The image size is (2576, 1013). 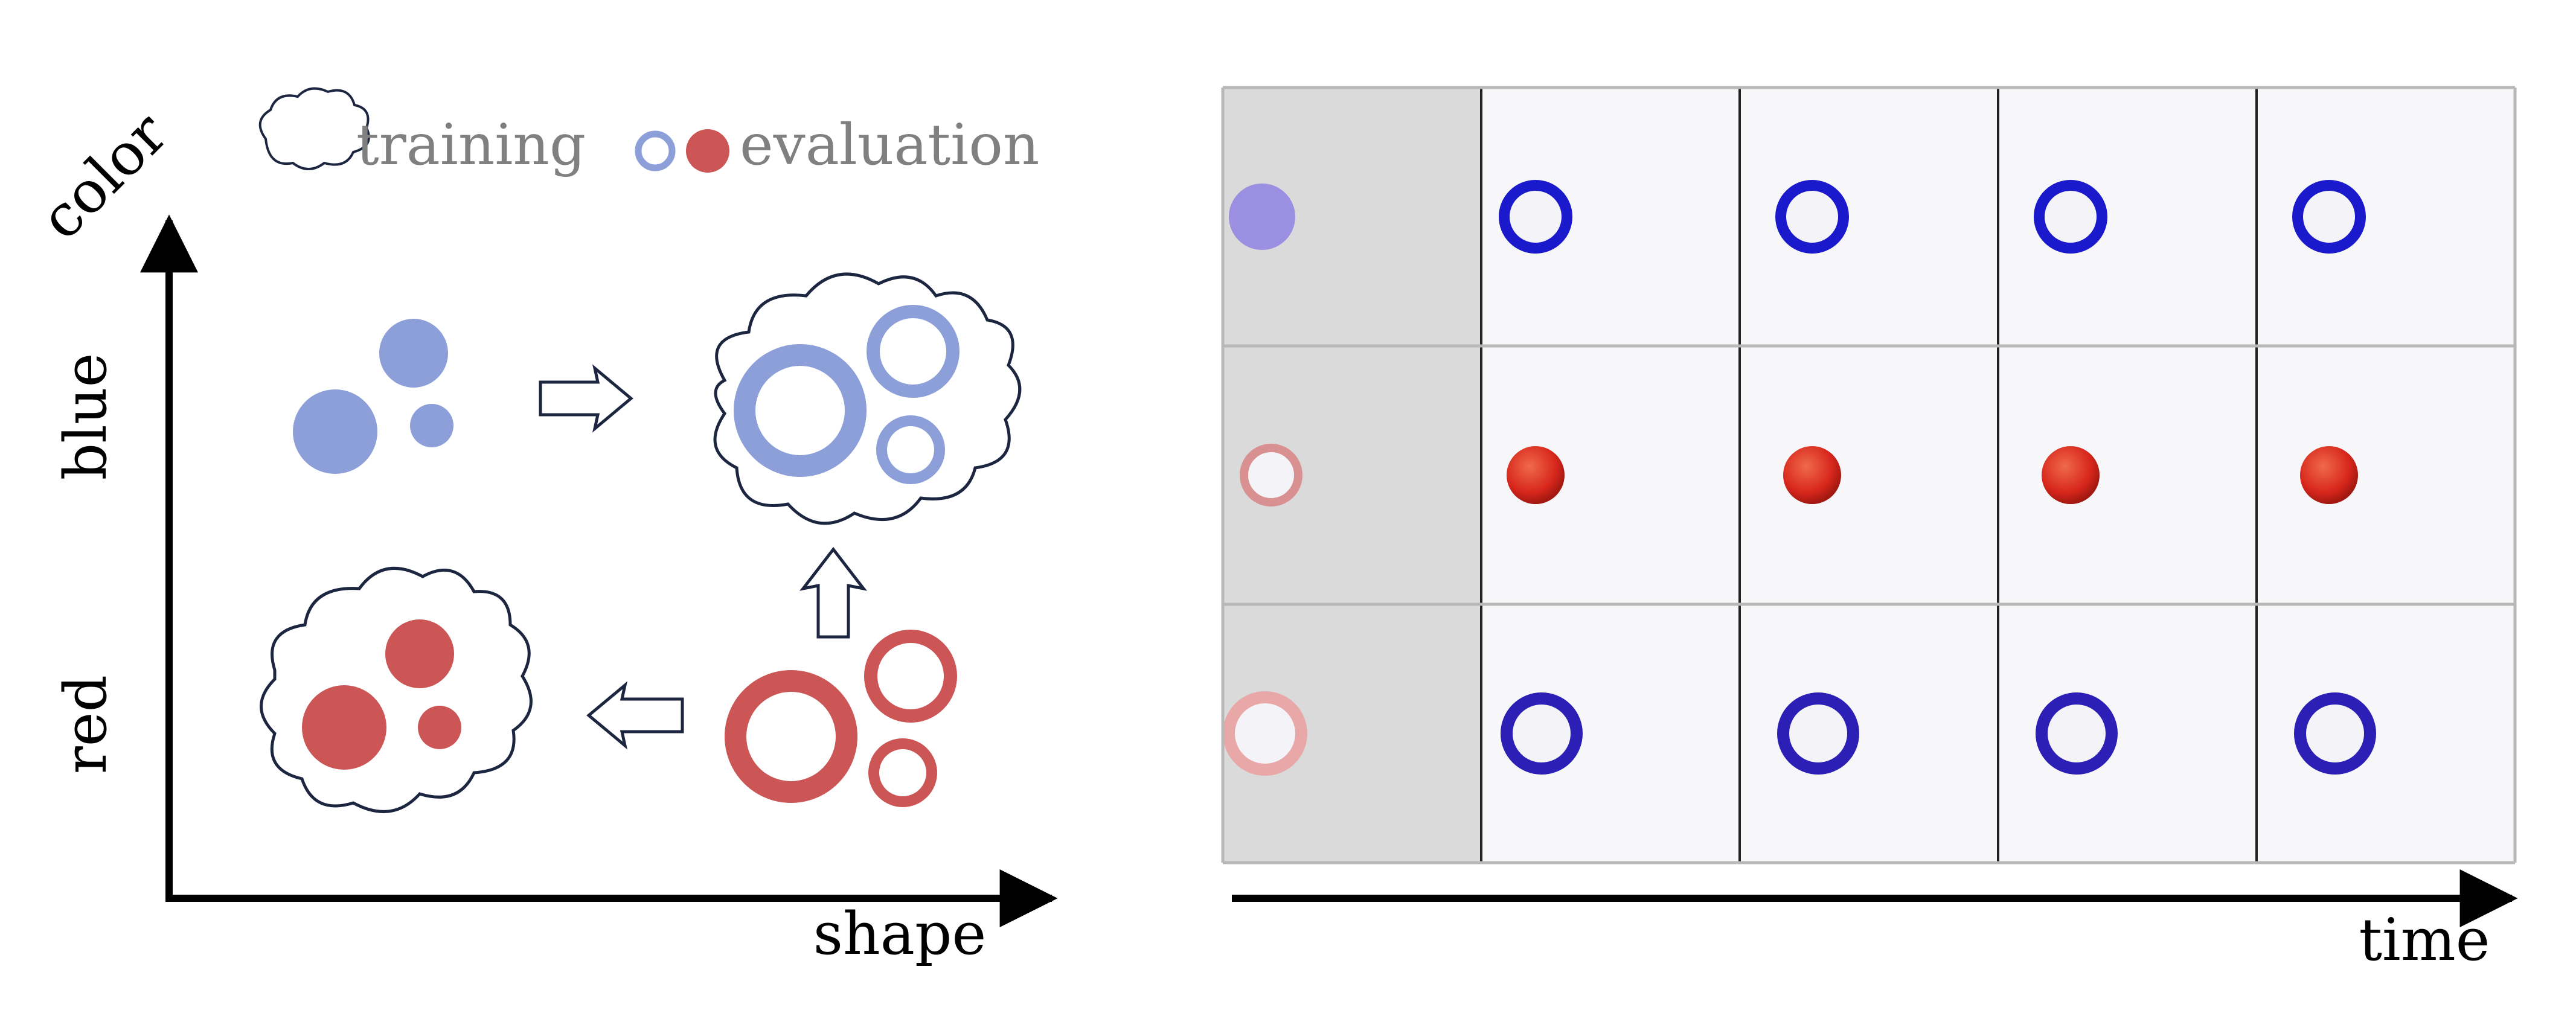 What do you see at coordinates (86, 724) in the screenshot?
I see `y-tick-red: red` at bounding box center [86, 724].